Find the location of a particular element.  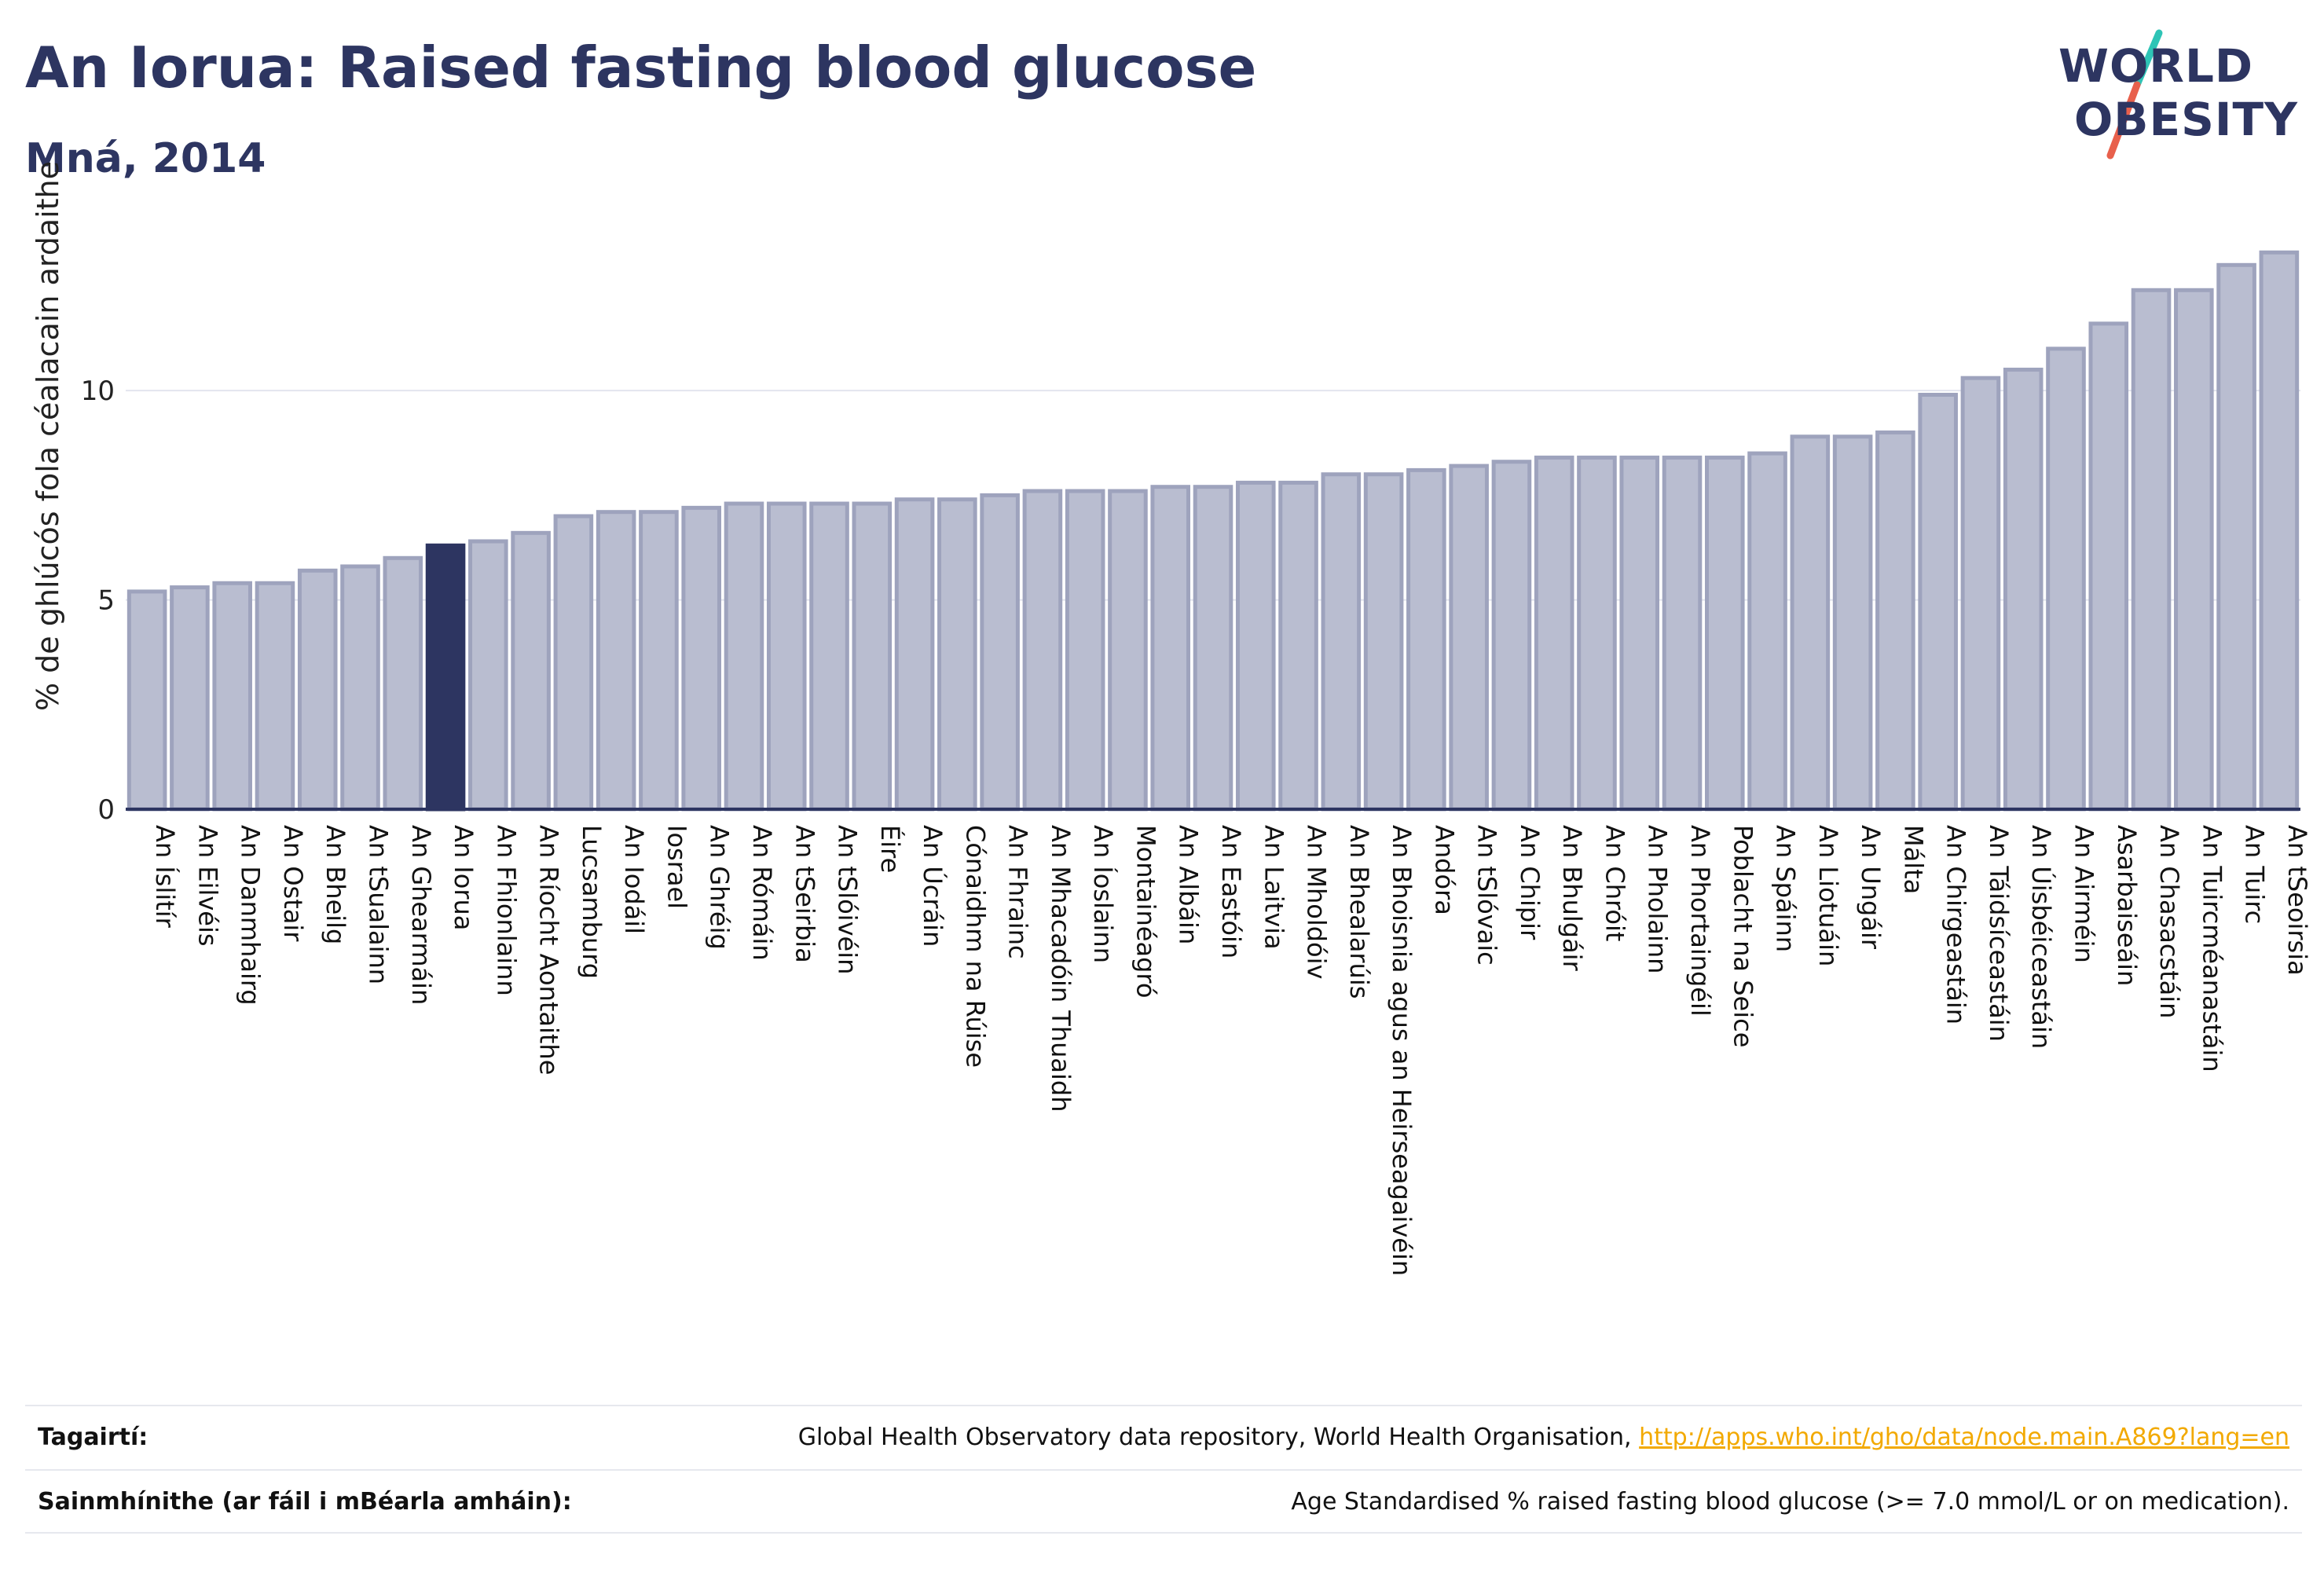

logo-text-obesity: OBESITY is located at coordinates (2186, 119).